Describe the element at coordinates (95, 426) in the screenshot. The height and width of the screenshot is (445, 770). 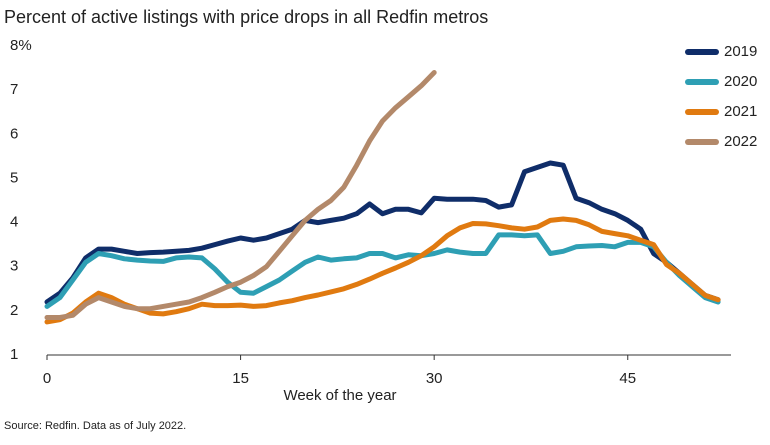
I see `source-note: Source: Redfin. Data as of July 2022.` at that location.